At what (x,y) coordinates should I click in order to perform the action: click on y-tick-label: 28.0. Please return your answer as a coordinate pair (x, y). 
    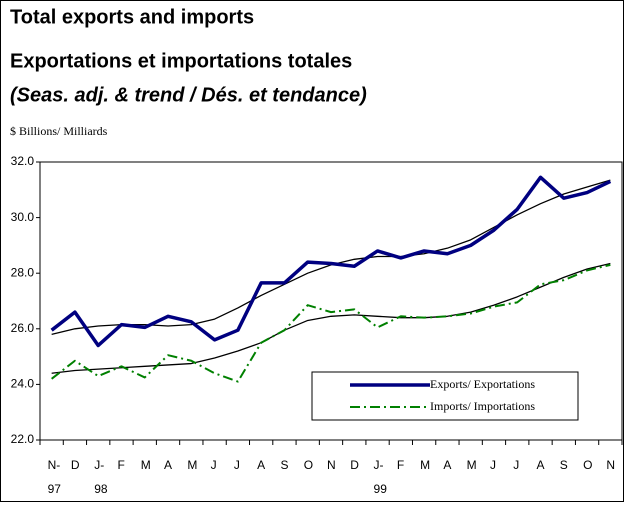
    Looking at the image, I should click on (23, 272).